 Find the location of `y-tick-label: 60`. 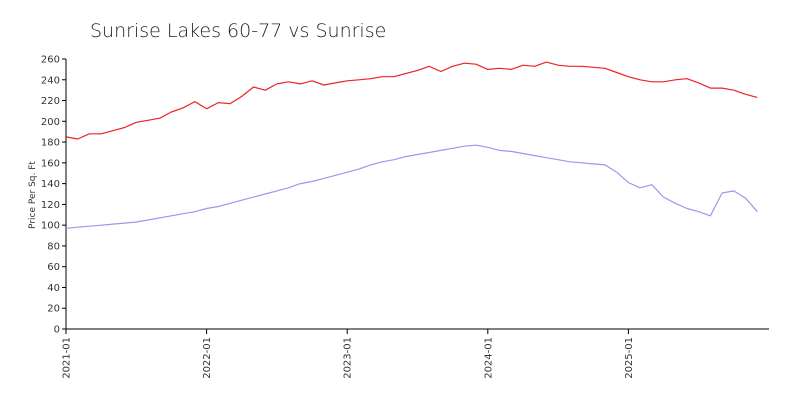

y-tick-label: 60 is located at coordinates (53, 267).